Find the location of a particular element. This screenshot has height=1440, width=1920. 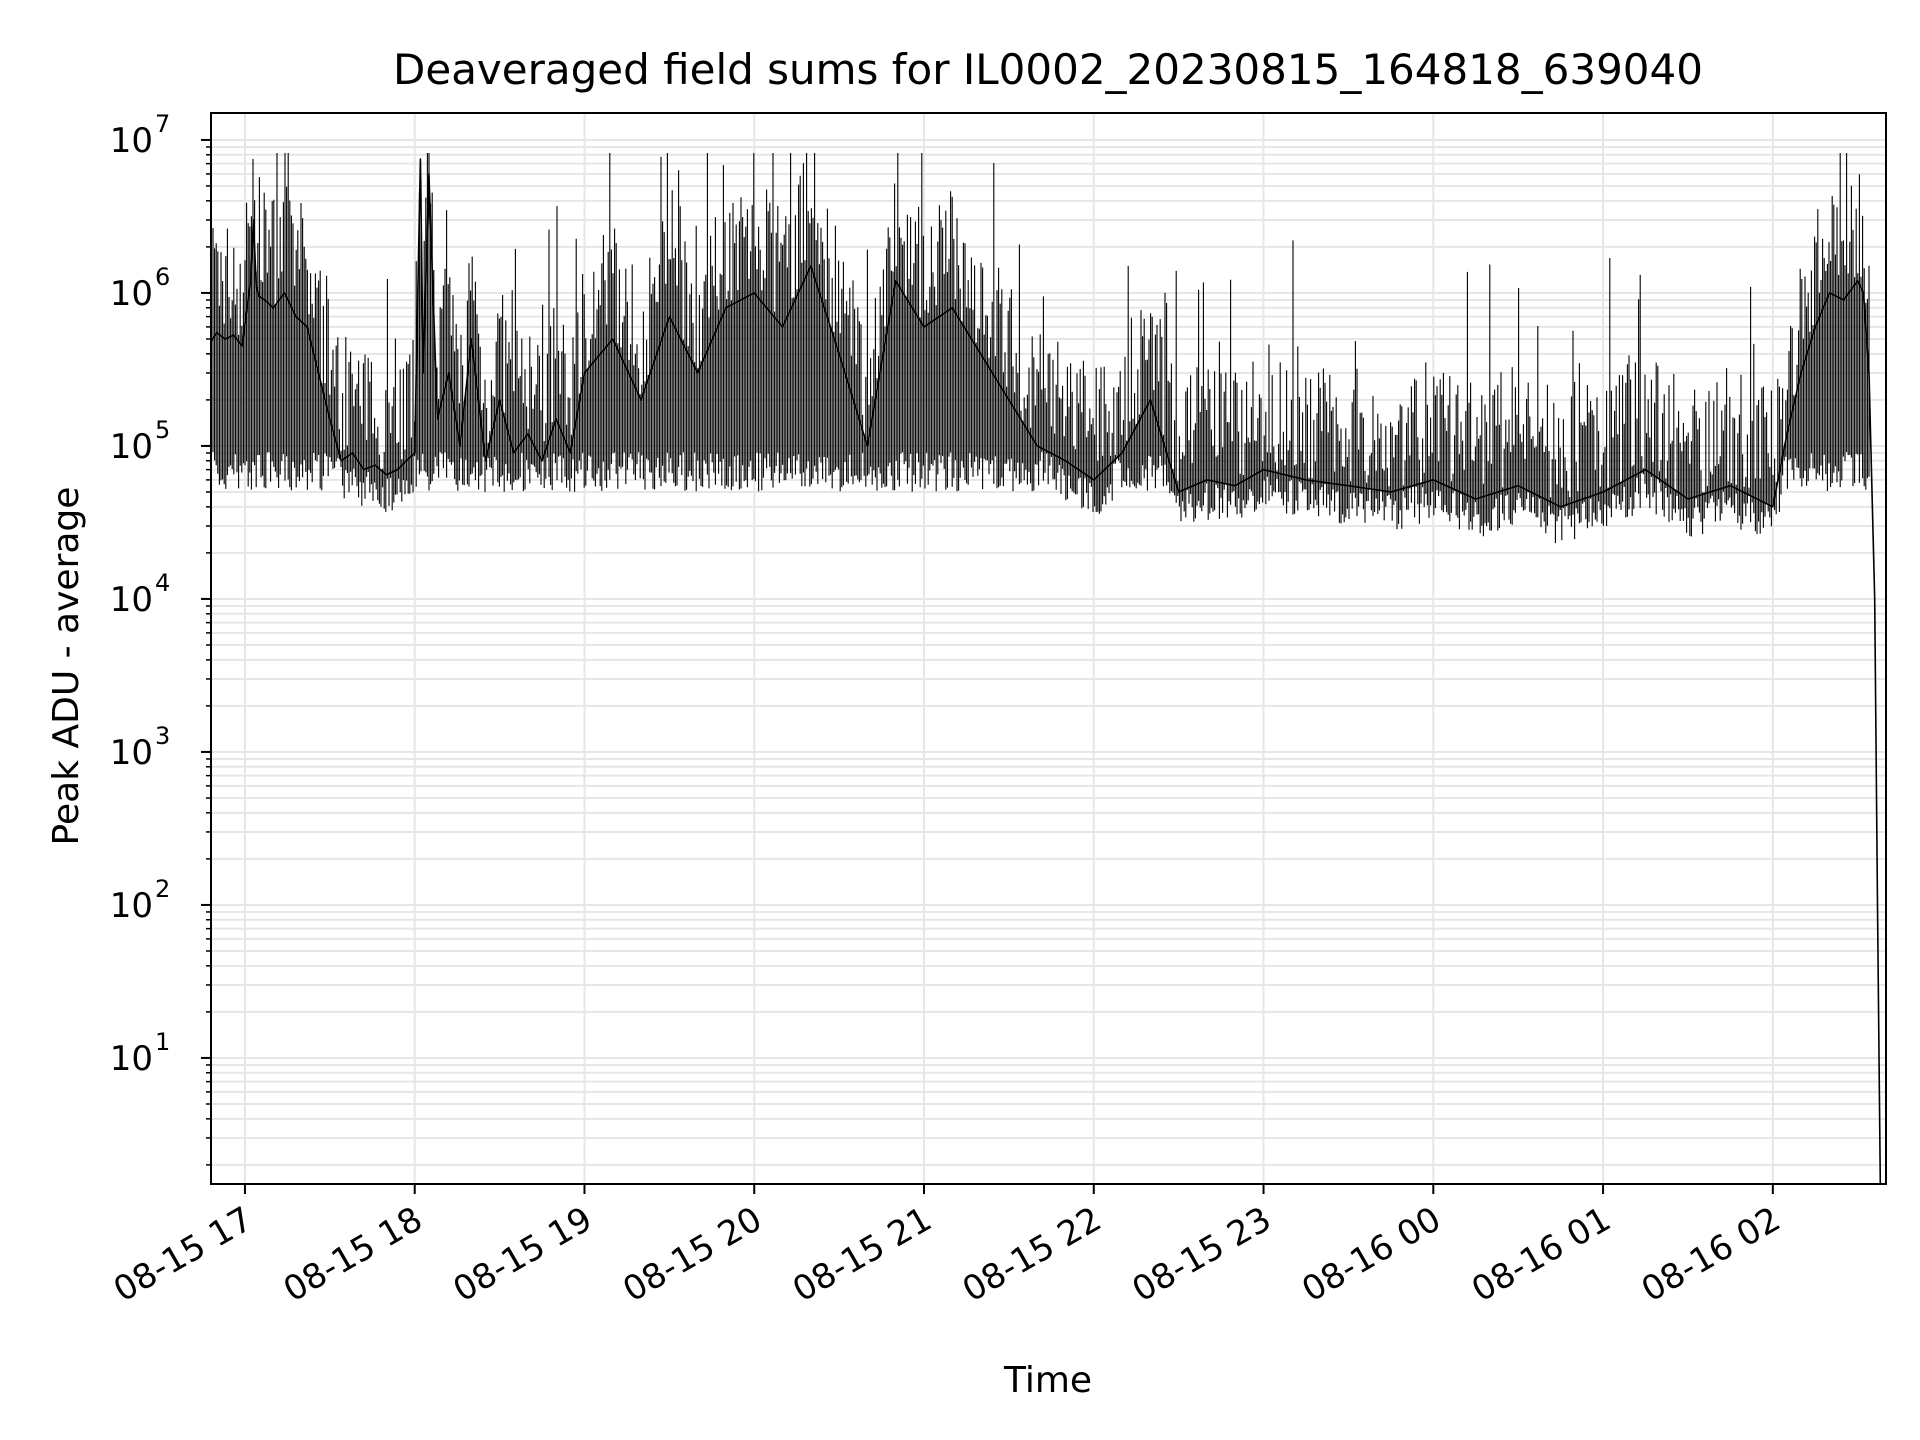

y-tick-exponent: 6 is located at coordinates (162, 277).